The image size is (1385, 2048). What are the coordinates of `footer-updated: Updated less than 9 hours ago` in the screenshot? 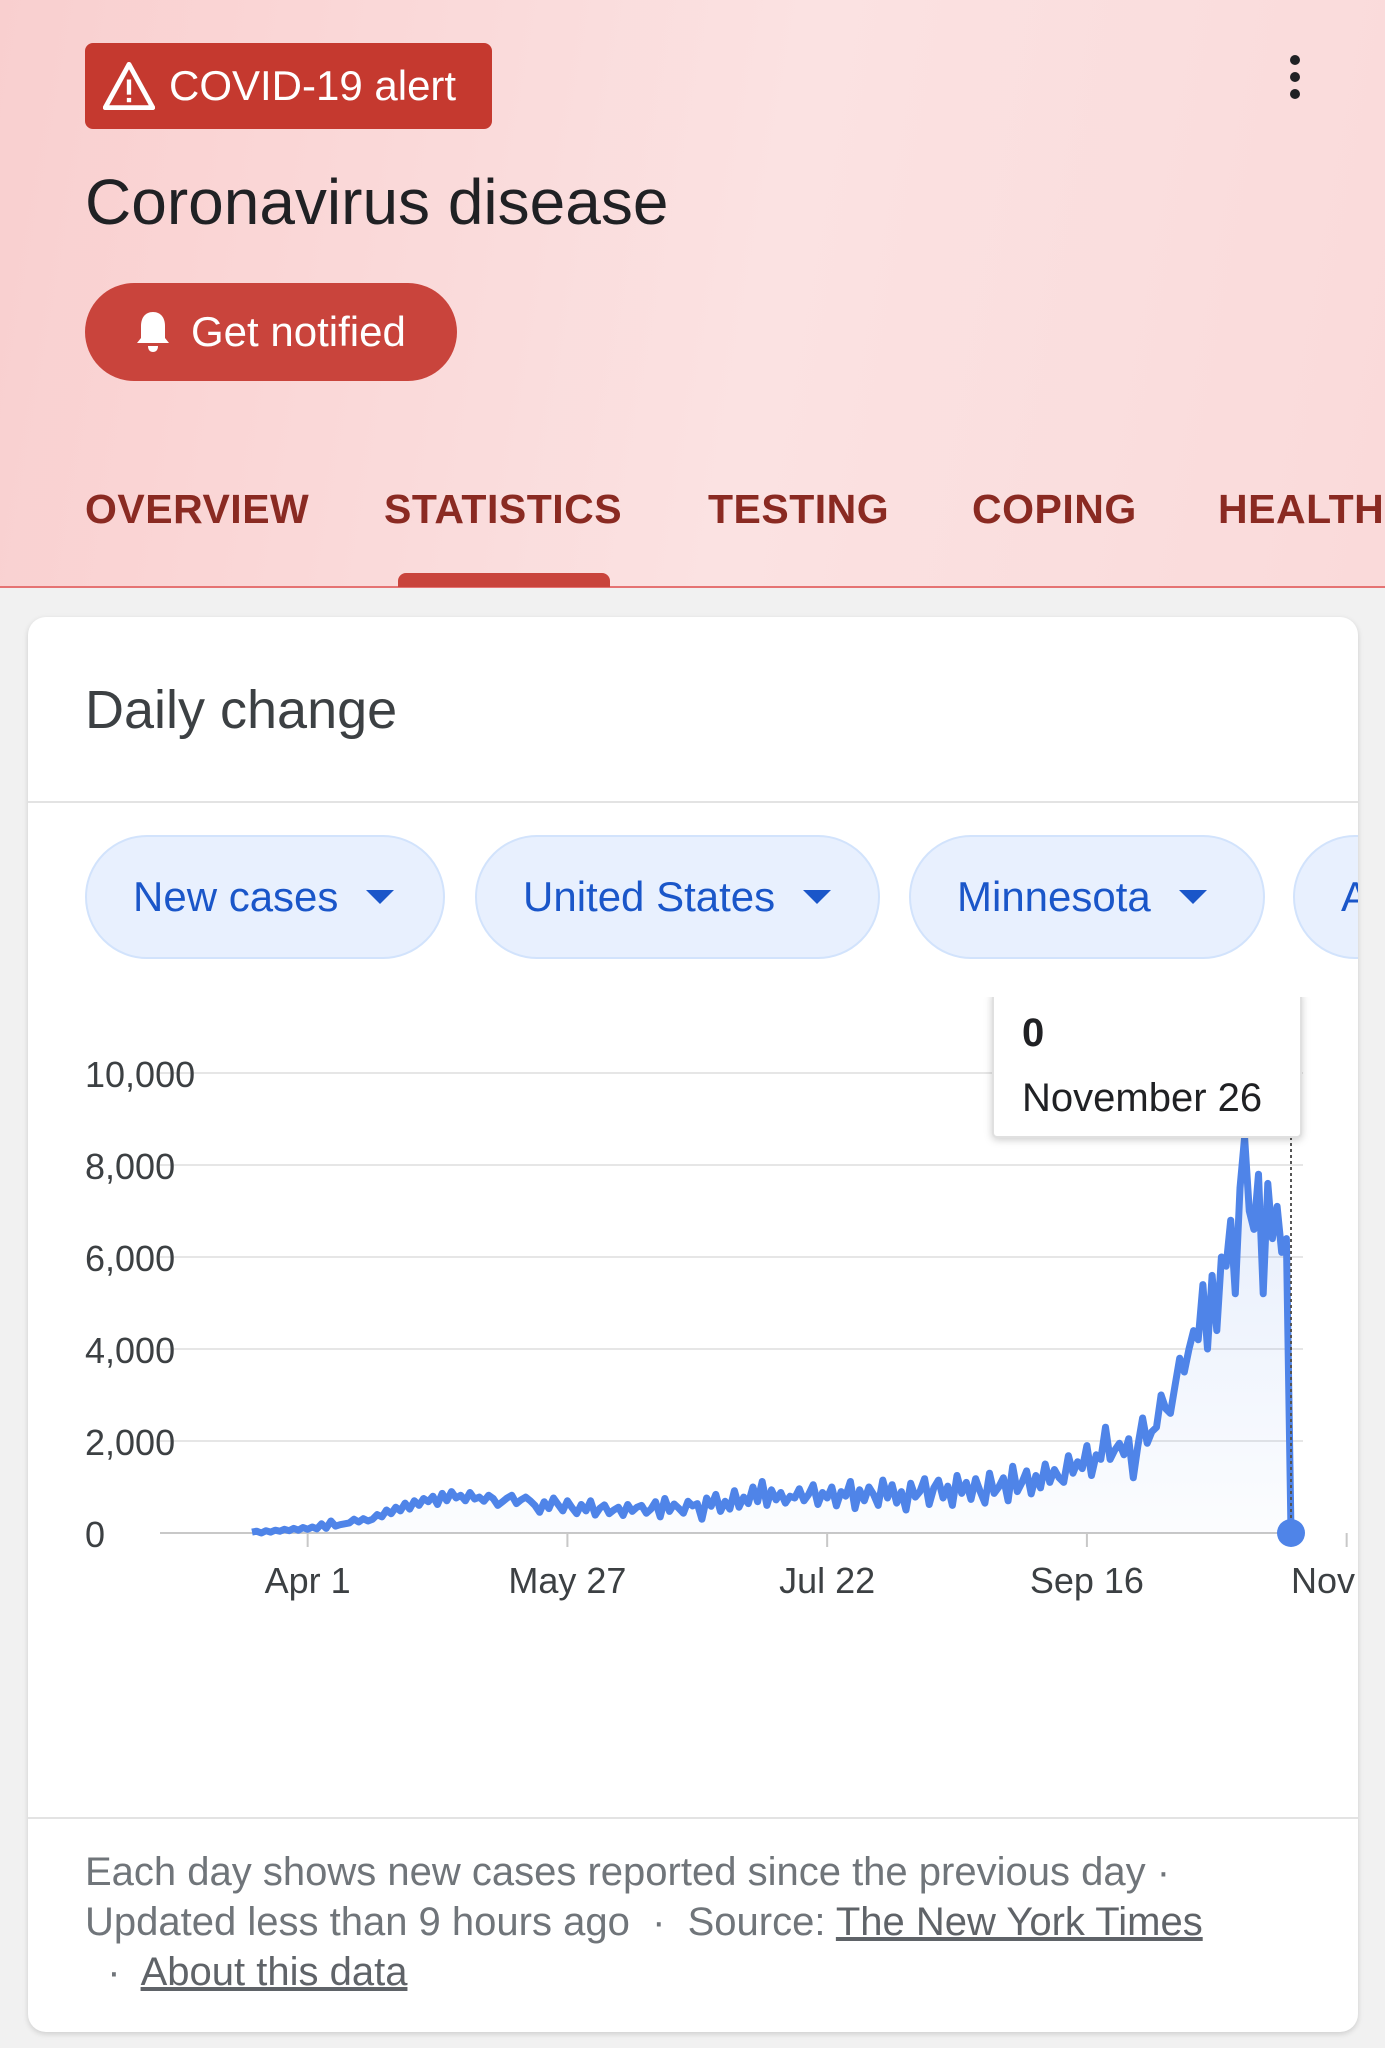 It's located at (357, 1922).